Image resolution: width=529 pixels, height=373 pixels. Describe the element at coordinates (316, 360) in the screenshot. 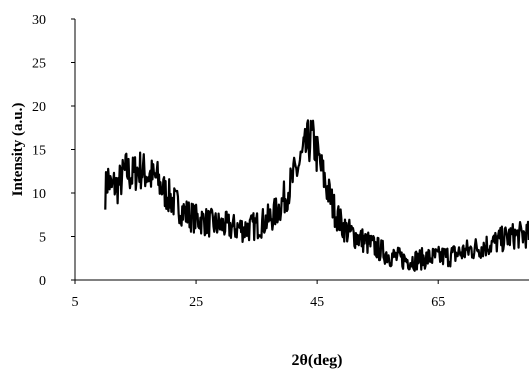

I see `x-axis-label: 2θ(deg)` at that location.